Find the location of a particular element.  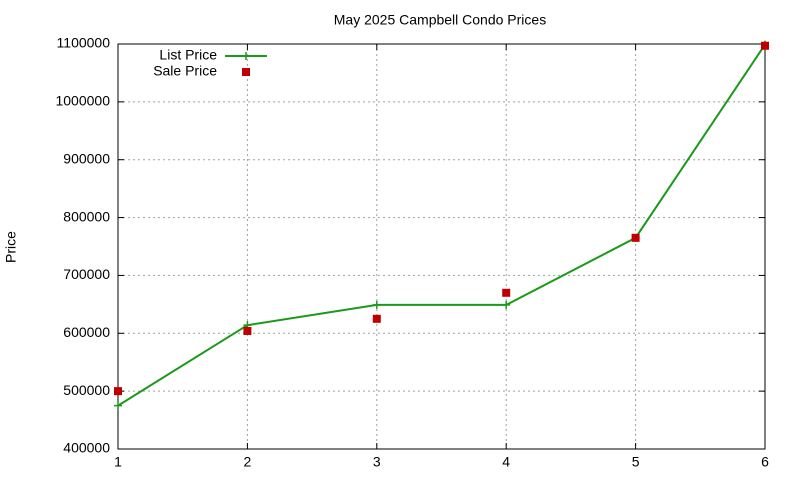

y-tick-label: 800000 is located at coordinates (86, 216).